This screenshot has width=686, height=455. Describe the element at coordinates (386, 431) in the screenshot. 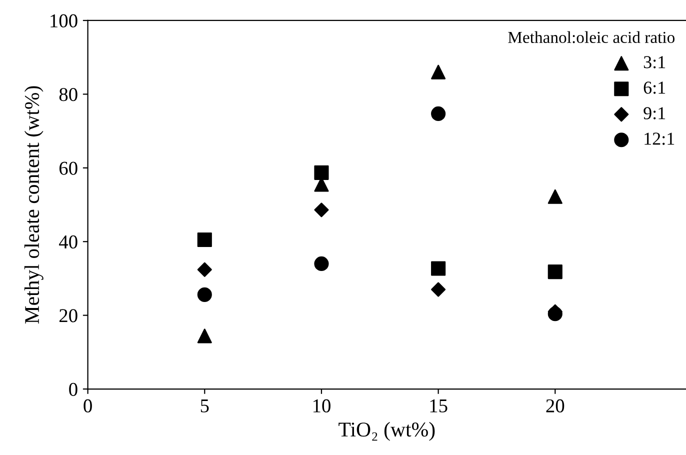

I see `x-axis-title: TiO₂ (wt%)` at that location.